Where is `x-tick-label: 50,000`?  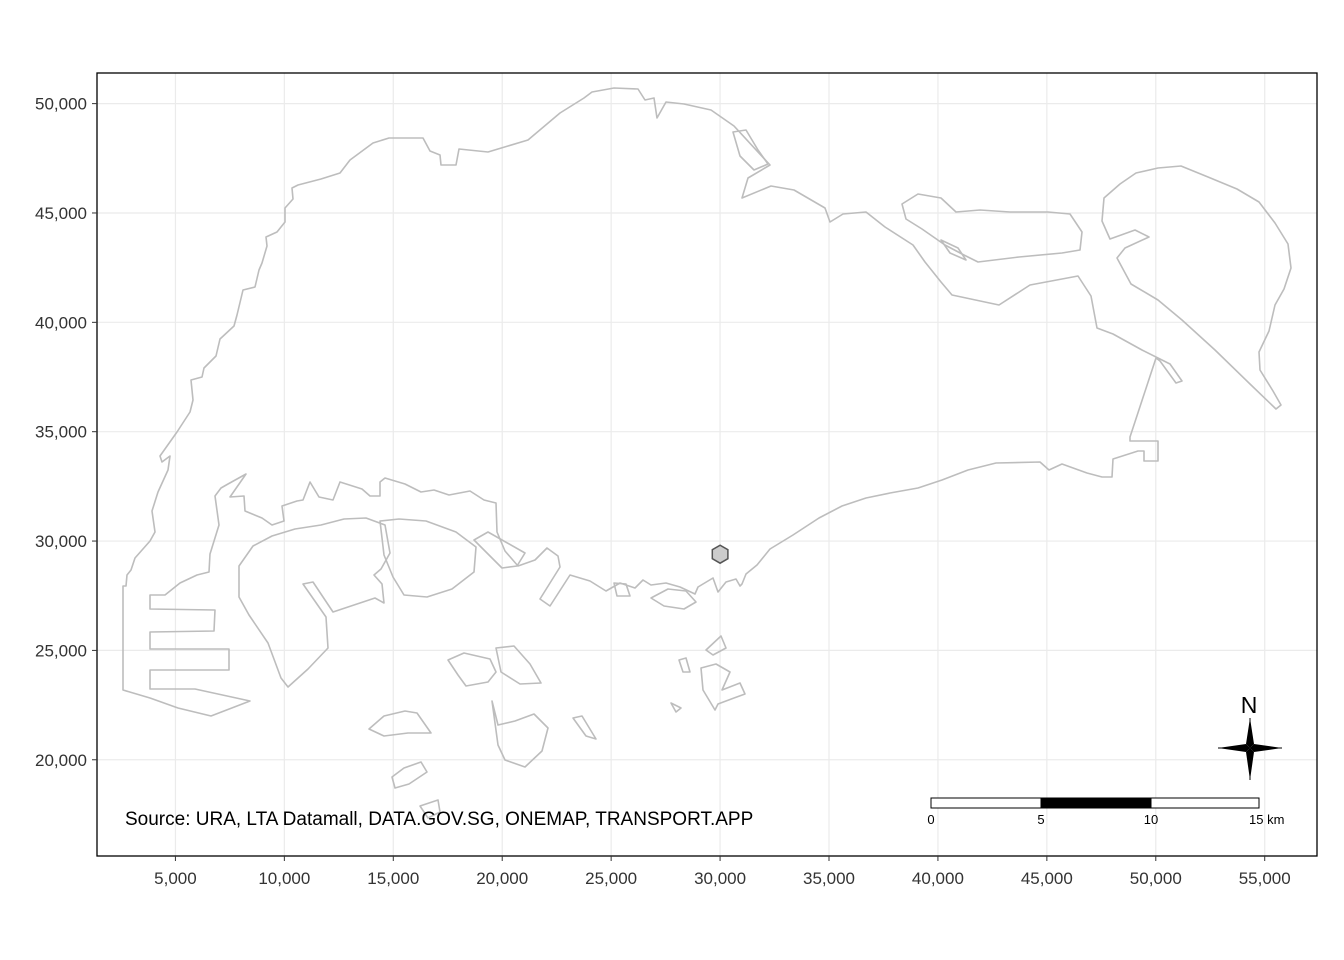 x-tick-label: 50,000 is located at coordinates (1156, 878).